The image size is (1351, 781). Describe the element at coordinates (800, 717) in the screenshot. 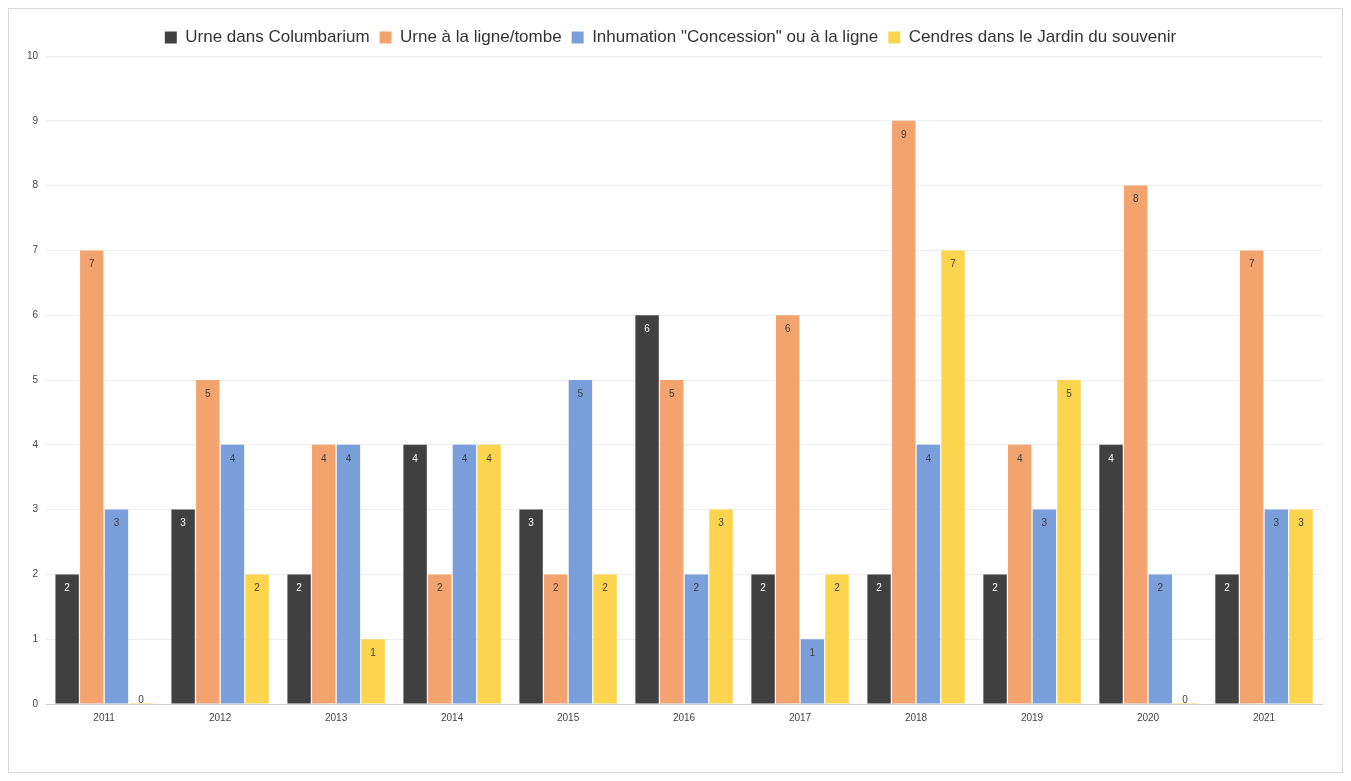

I see `x-tick-label: 2017` at that location.